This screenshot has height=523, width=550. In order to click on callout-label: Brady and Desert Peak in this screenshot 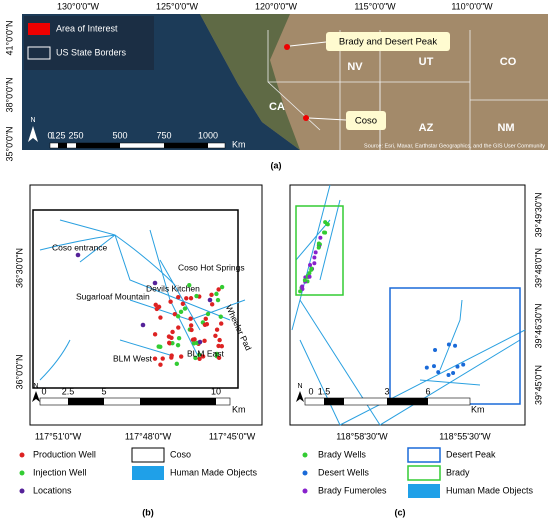, I will do `click(388, 42)`.